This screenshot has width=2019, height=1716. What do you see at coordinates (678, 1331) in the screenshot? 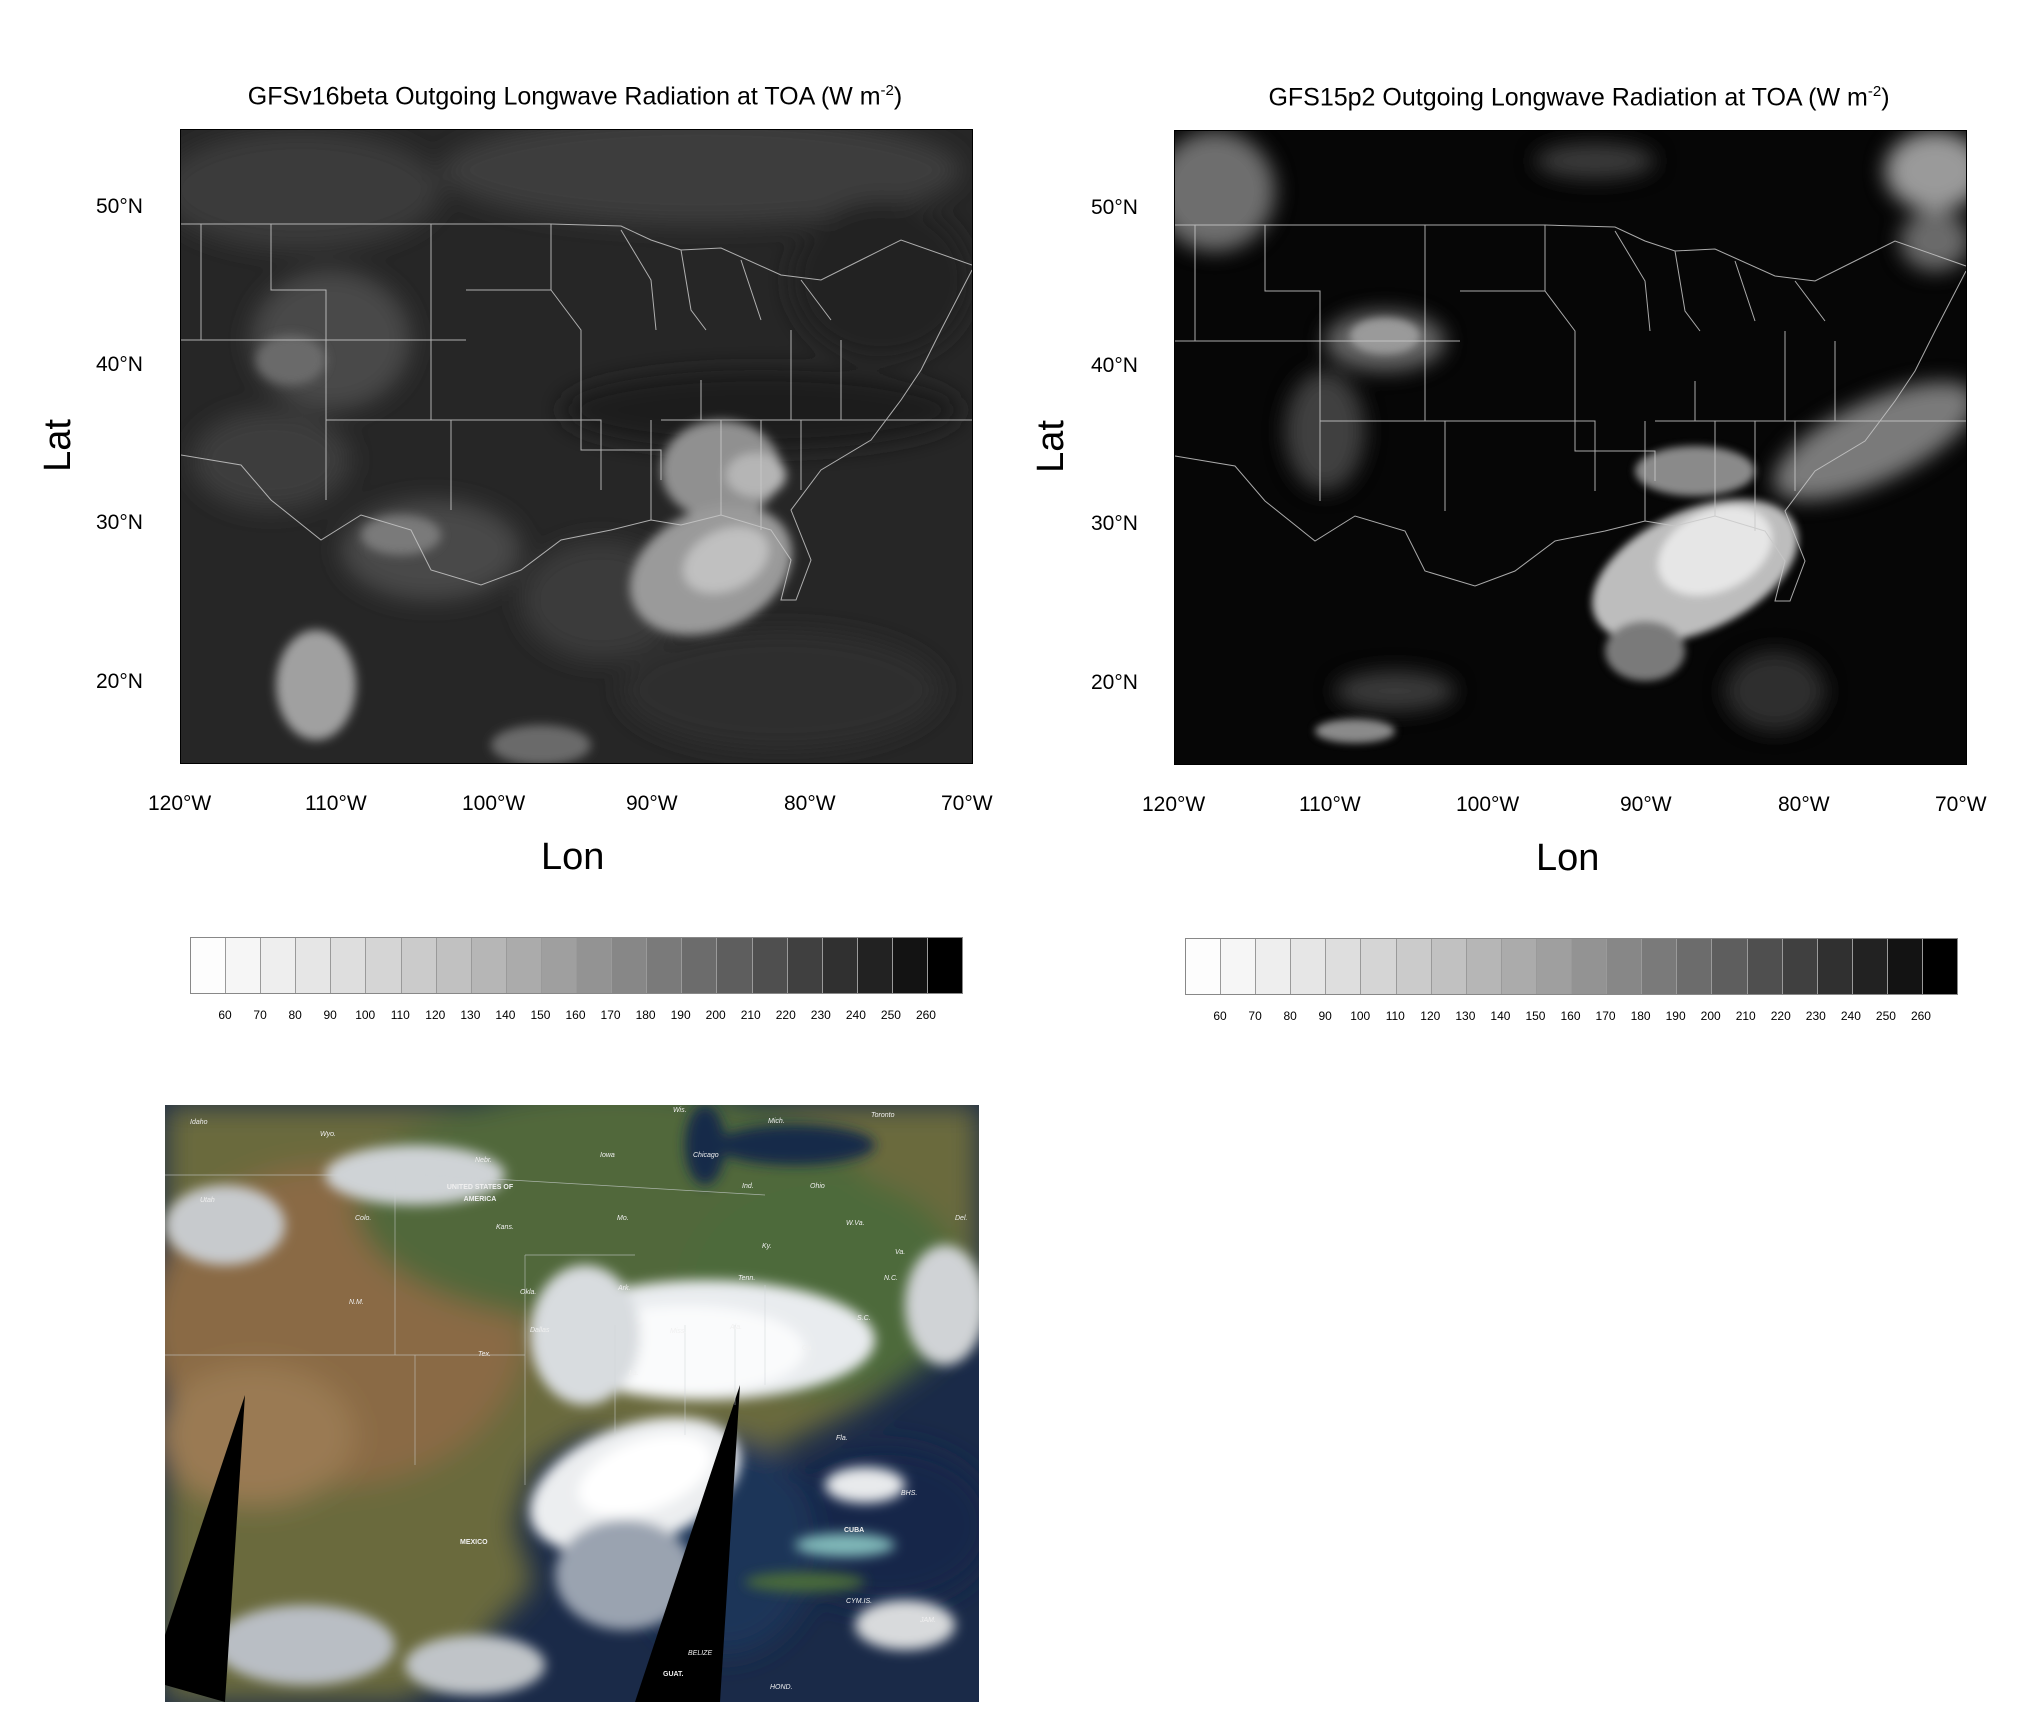
I see `sat-label-miss: Miss.` at bounding box center [678, 1331].